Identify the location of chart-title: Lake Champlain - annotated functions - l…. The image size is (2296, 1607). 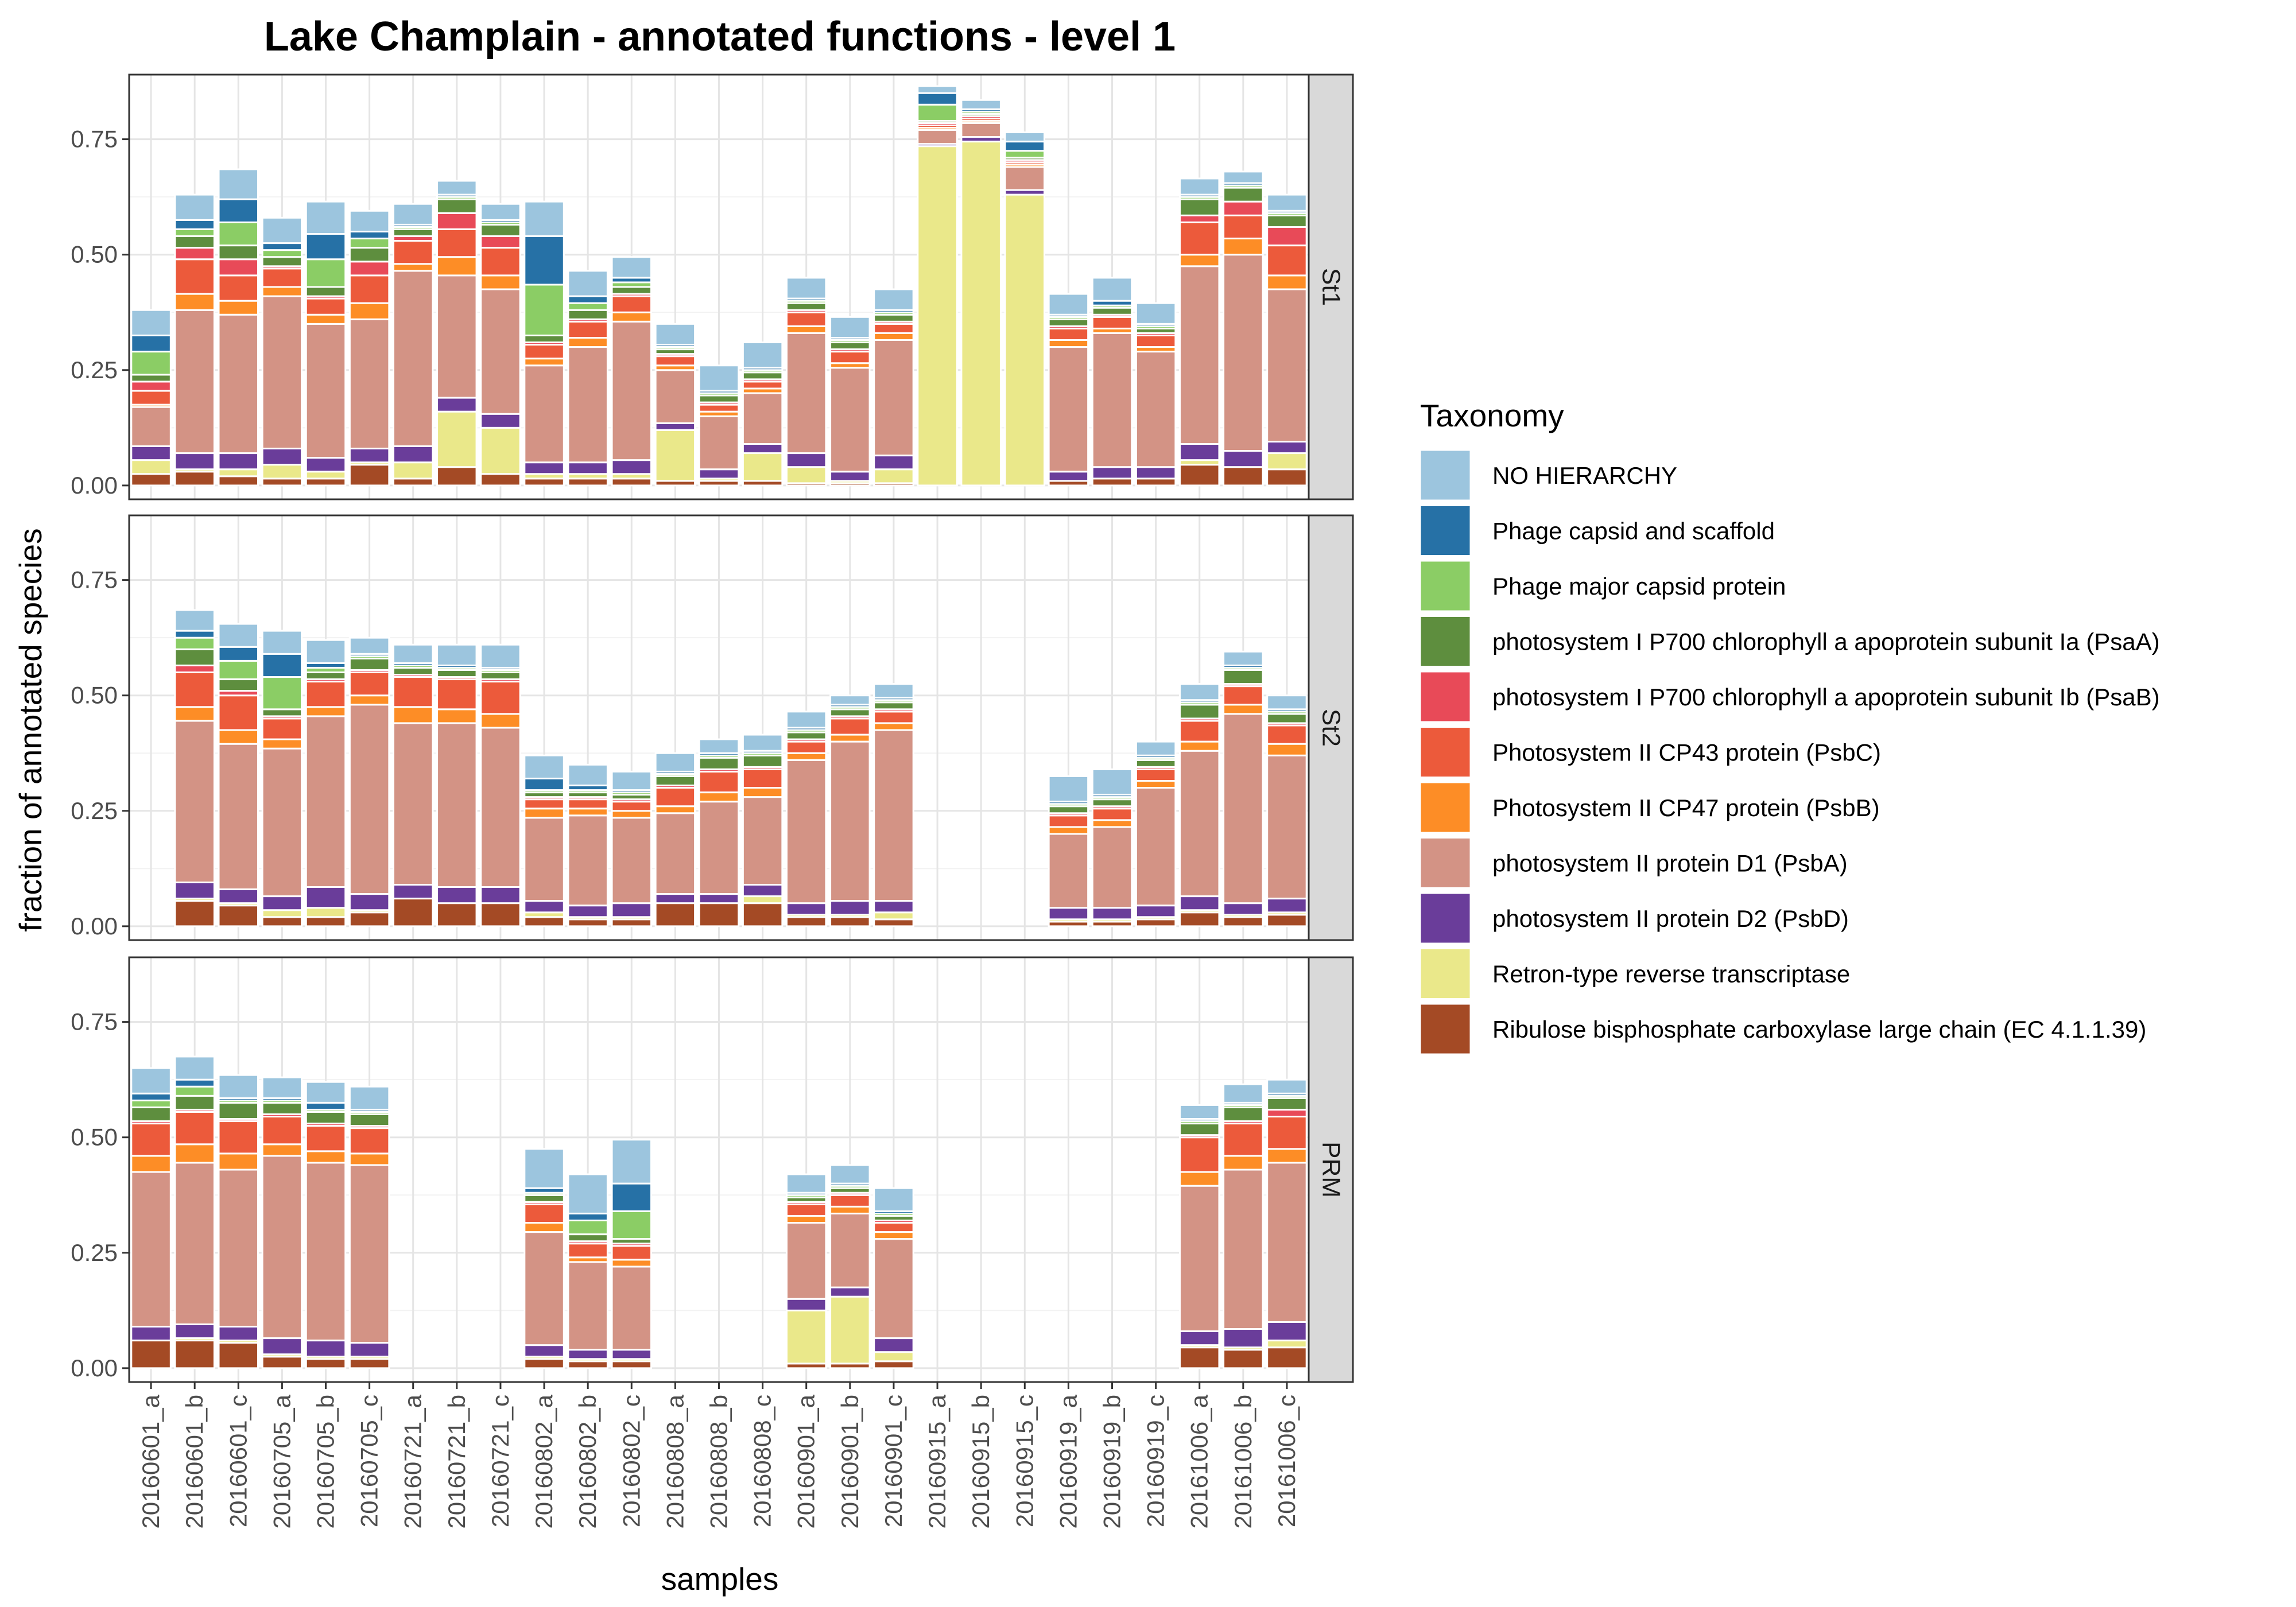
(720, 37).